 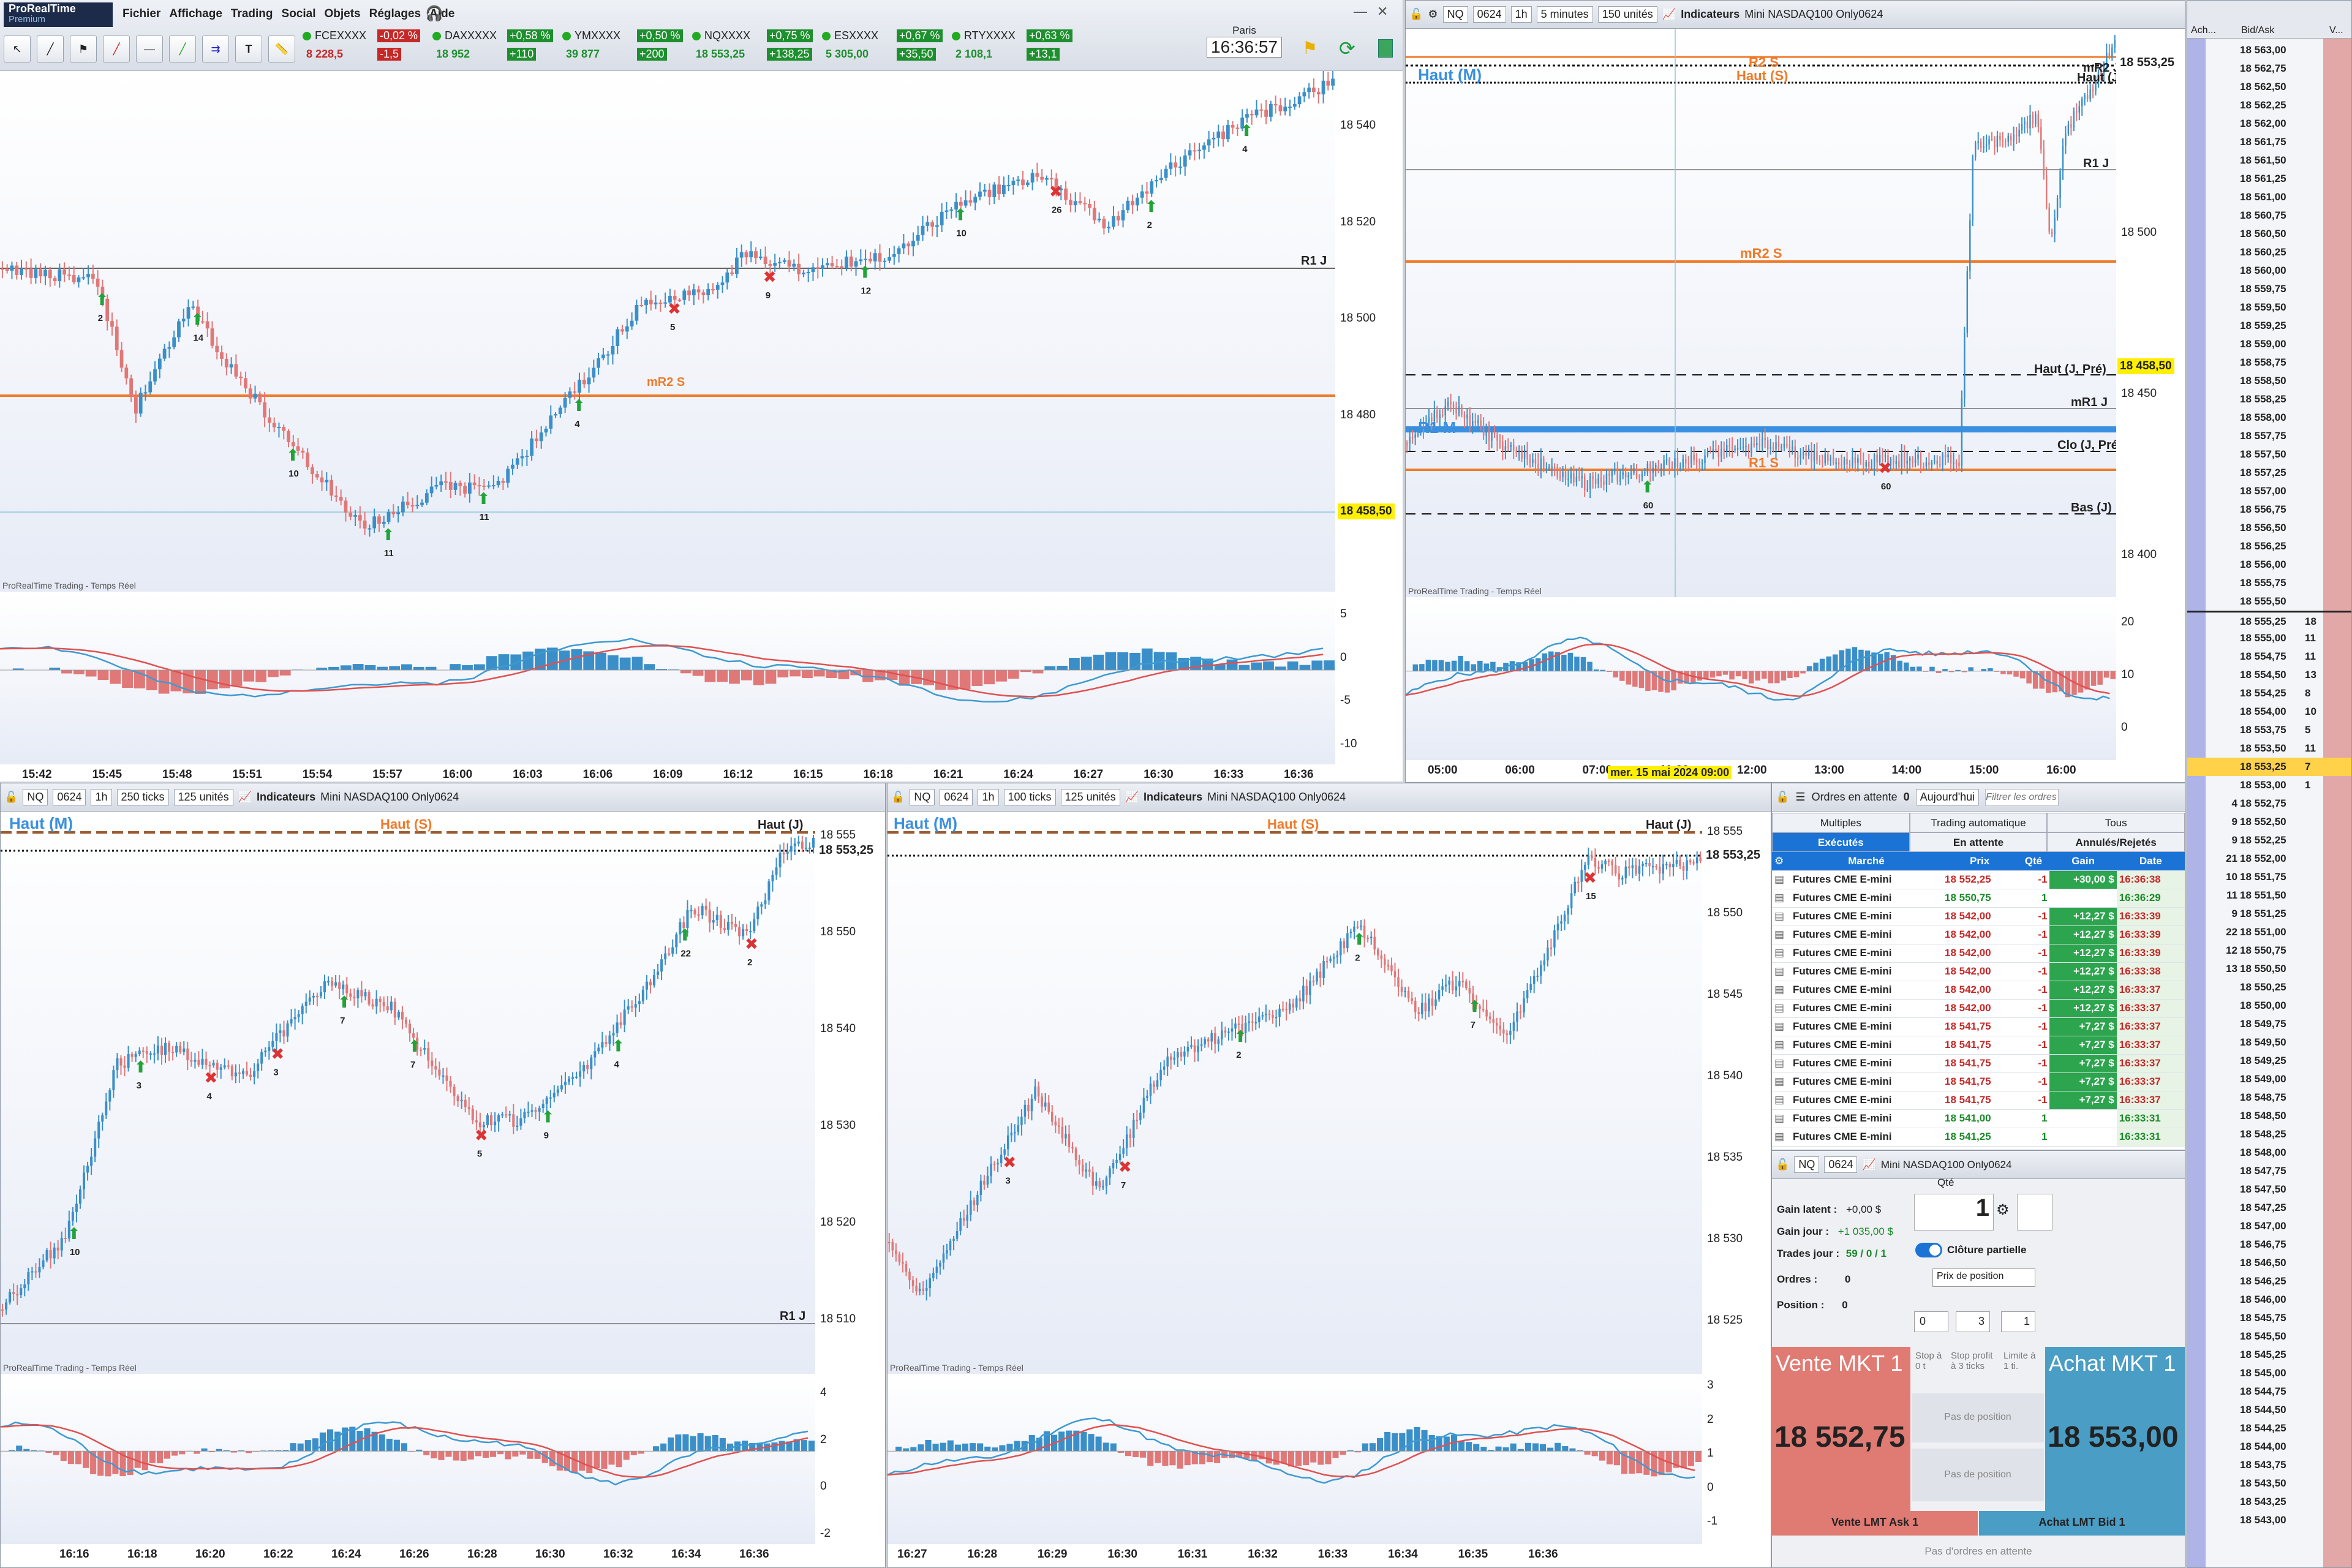 What do you see at coordinates (1015, 47) in the screenshot?
I see `ticker-5: RTYXXXX +0,63 % 2 108,1 +13,1` at bounding box center [1015, 47].